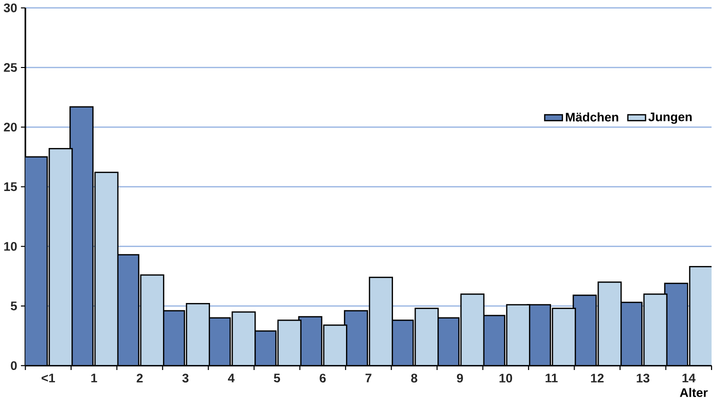 The image size is (715, 401). I want to click on y-tick-label: 10, so click(10, 247).